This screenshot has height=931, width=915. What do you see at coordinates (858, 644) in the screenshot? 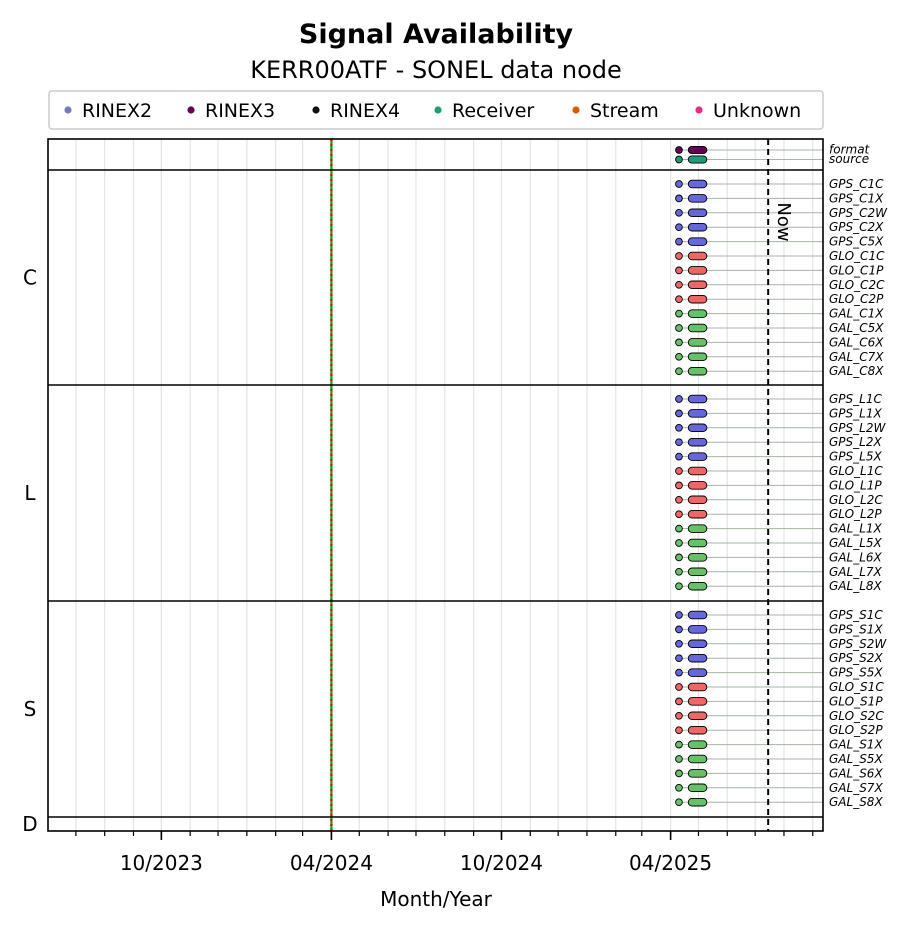
I see `signal-label: GPS_S2W` at bounding box center [858, 644].